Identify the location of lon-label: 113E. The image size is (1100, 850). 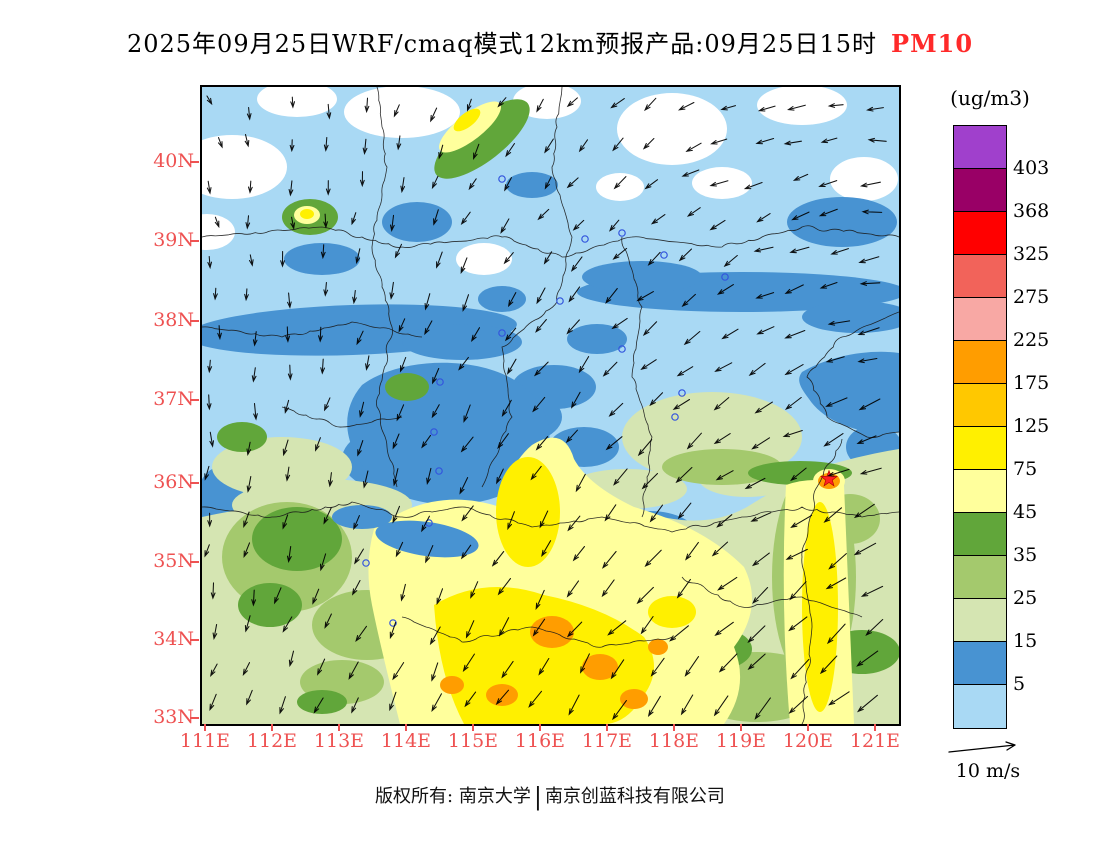
(339, 741).